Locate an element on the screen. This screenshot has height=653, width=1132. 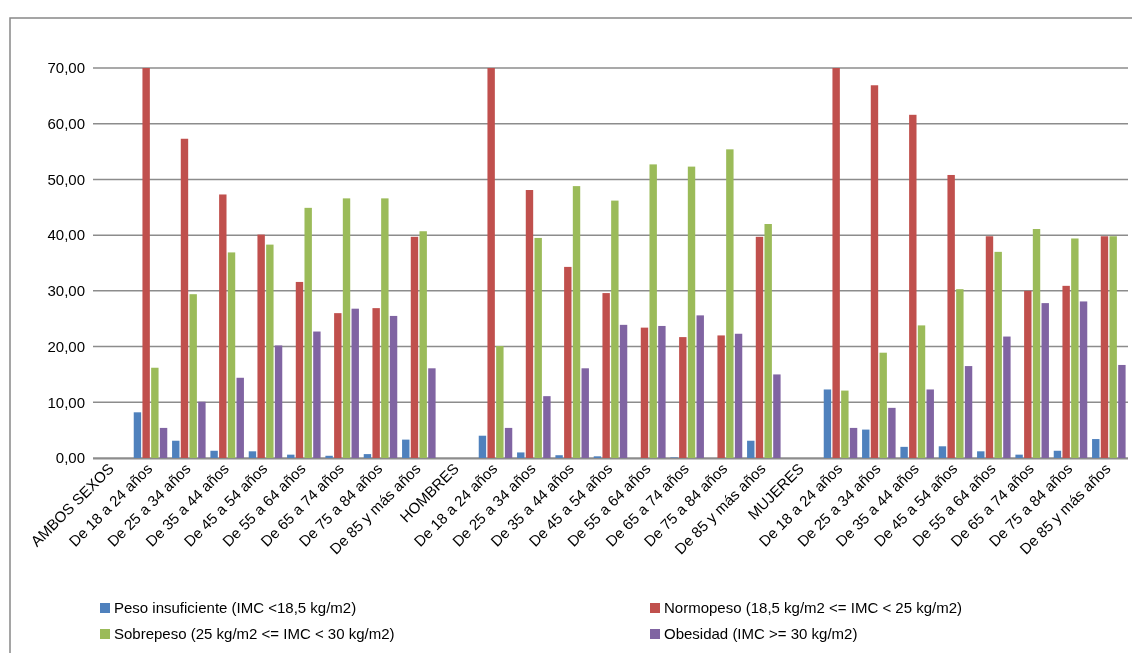
y-tick-label: 0,00 is located at coordinates (70, 458).